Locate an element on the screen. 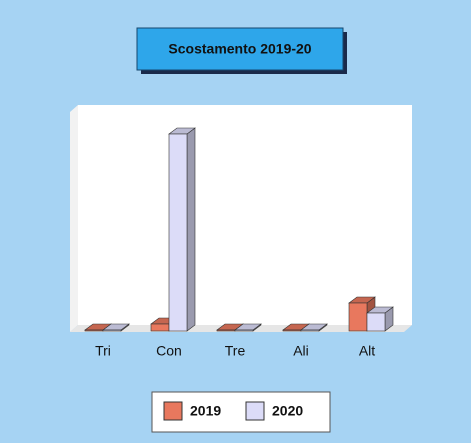  x-tick-label: Tre is located at coordinates (235, 351).